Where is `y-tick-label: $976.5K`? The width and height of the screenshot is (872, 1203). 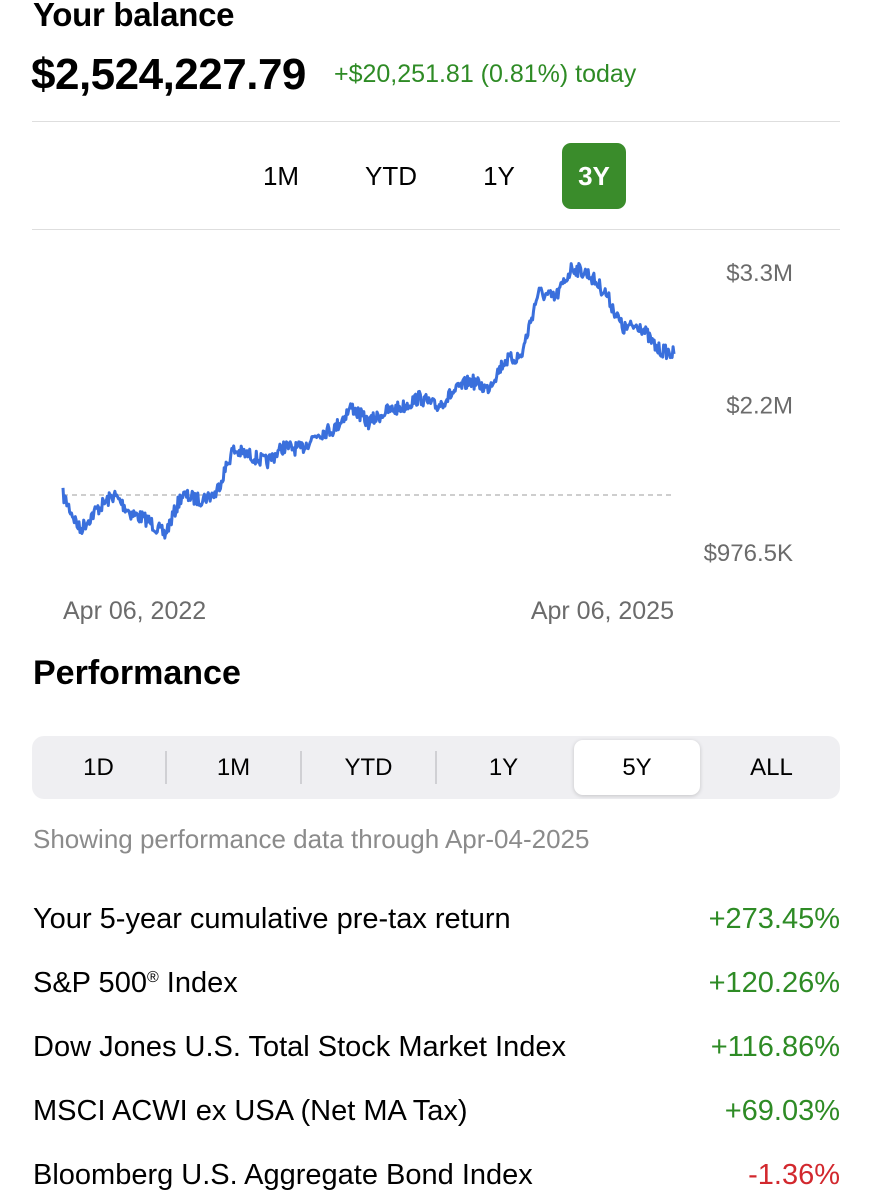
y-tick-label: $976.5K is located at coordinates (748, 553).